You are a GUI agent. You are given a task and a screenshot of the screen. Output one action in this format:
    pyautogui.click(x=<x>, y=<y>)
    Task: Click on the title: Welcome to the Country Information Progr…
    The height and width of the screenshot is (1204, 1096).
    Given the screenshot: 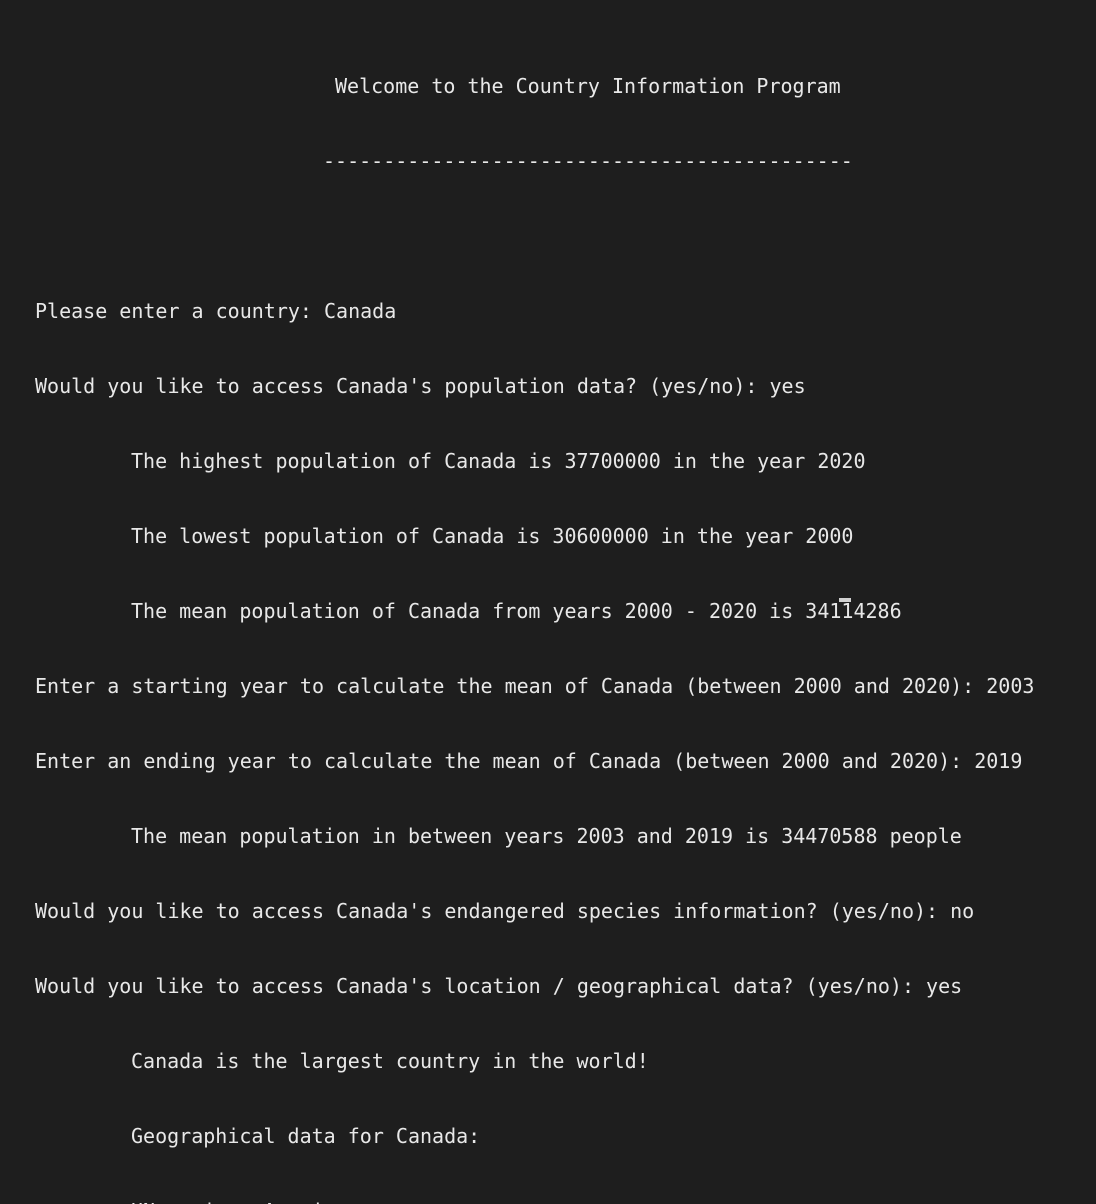 What is the action you would take?
    pyautogui.click(x=588, y=86)
    